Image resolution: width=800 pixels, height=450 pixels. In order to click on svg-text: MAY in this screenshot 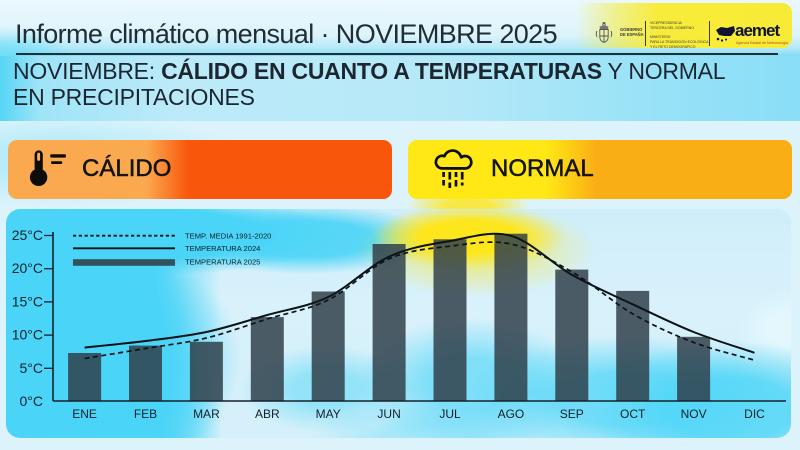, I will do `click(328, 414)`.